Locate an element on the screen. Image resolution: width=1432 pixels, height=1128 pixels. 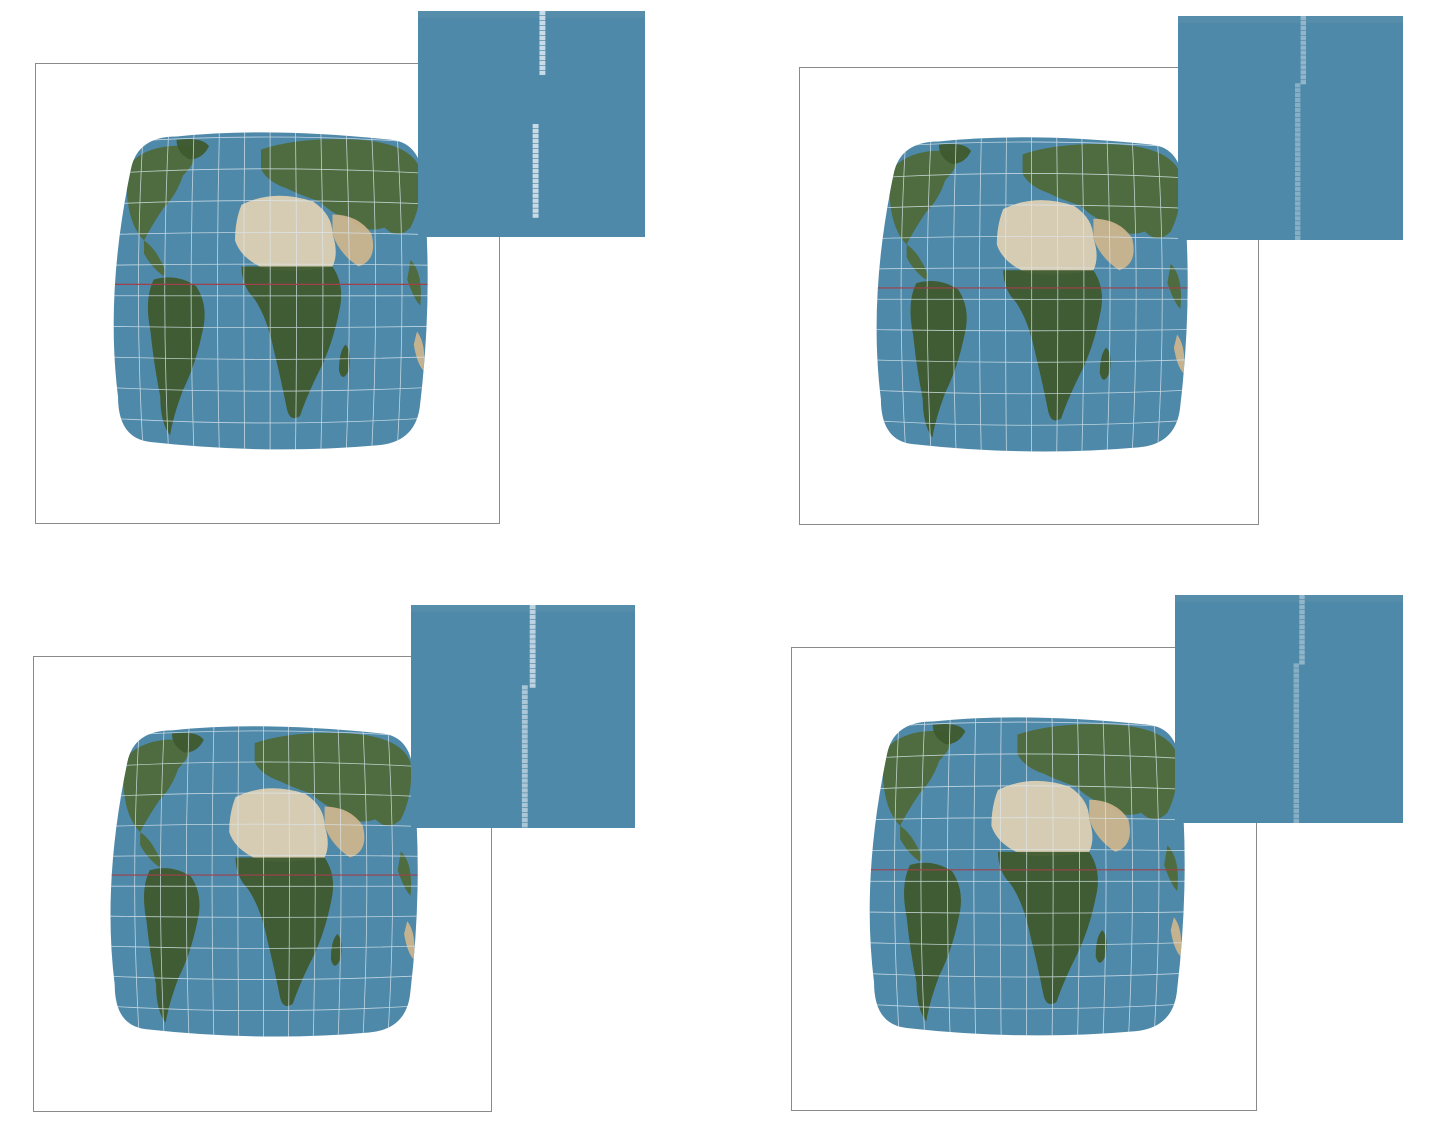
australia-landmass is located at coordinates (409, 940).